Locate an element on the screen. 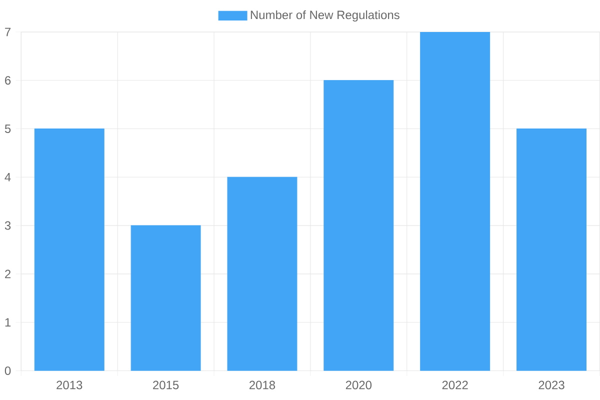 The height and width of the screenshot is (400, 600). y-tick-label: 5 is located at coordinates (7, 129).